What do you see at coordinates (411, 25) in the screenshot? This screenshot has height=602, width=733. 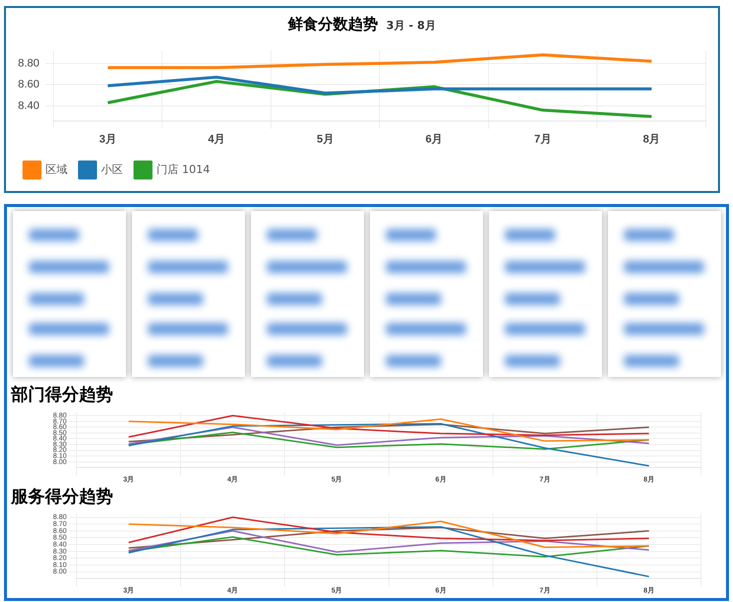 I see `chart-subtitle: 3月 - 8月` at bounding box center [411, 25].